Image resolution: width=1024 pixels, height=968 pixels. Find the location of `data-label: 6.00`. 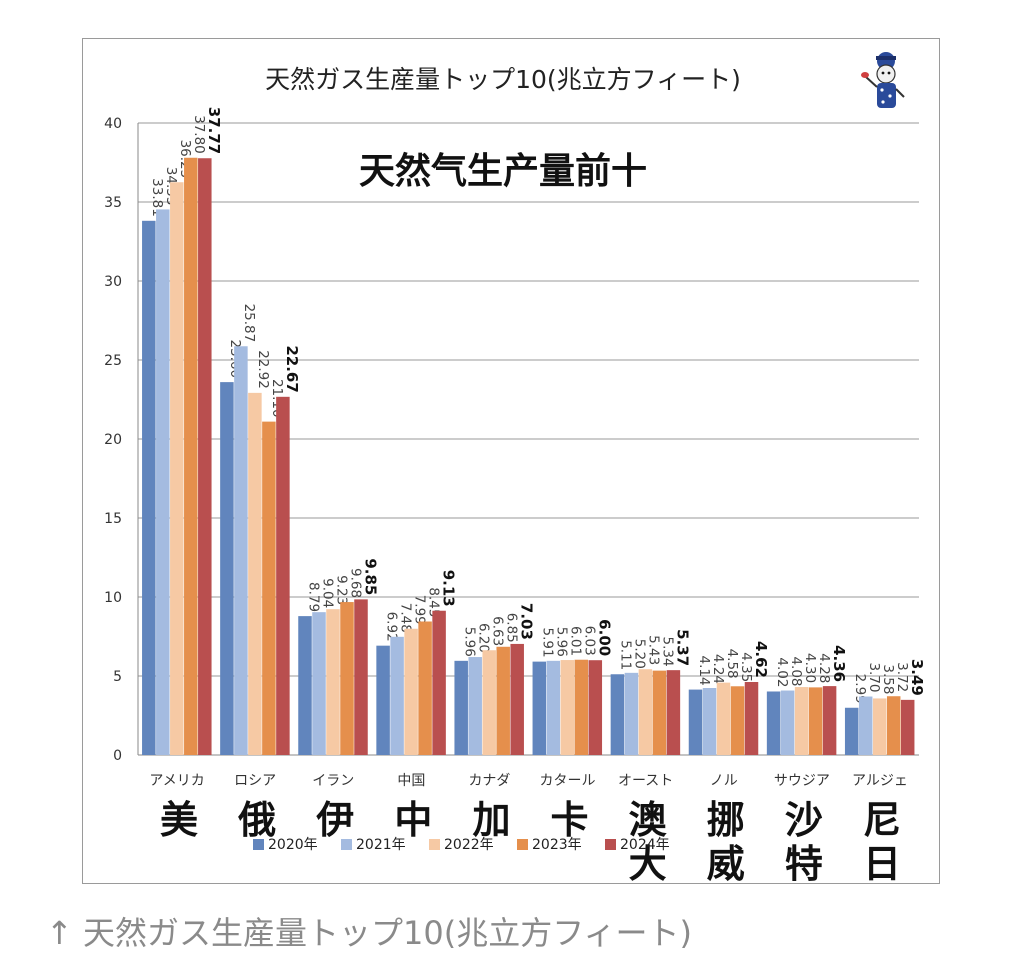

data-label: 6.00 is located at coordinates (605, 637).